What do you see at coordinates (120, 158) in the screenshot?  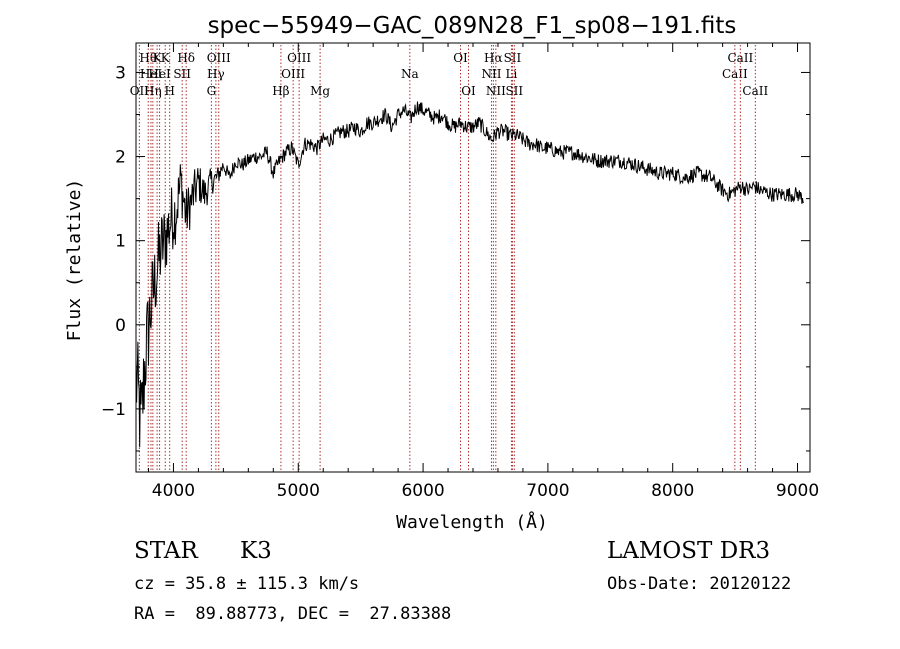 I see `y-tick-label: 2` at bounding box center [120, 158].